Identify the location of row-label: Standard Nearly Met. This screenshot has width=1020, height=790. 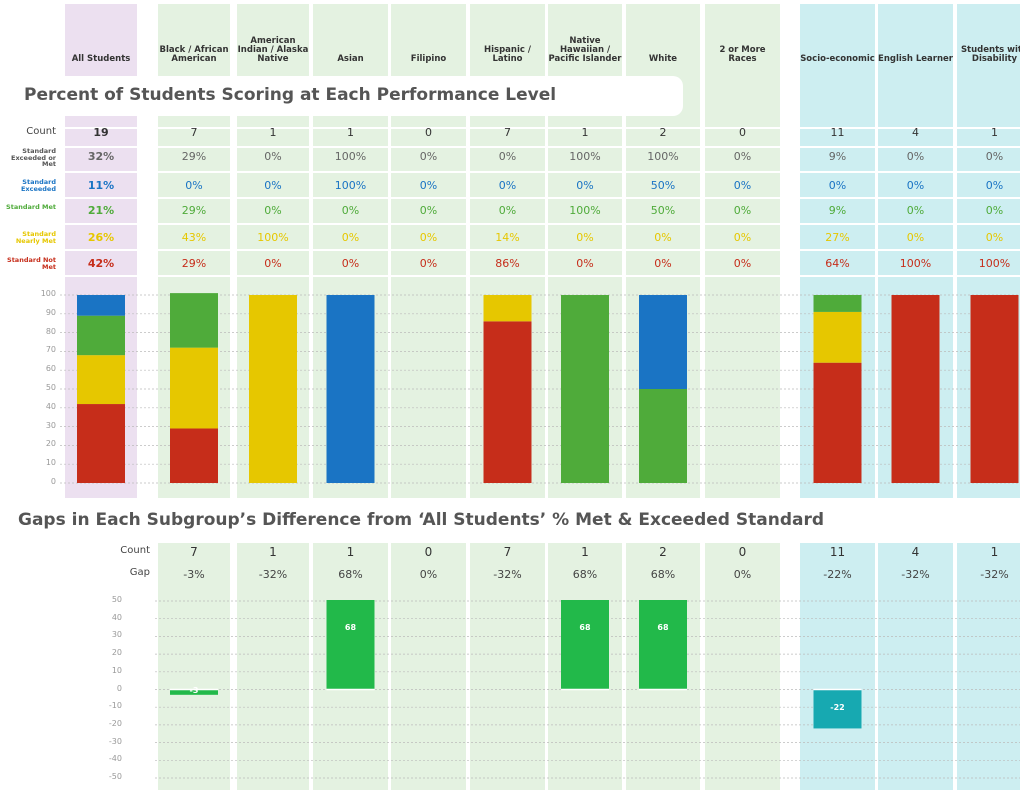
(35, 237).